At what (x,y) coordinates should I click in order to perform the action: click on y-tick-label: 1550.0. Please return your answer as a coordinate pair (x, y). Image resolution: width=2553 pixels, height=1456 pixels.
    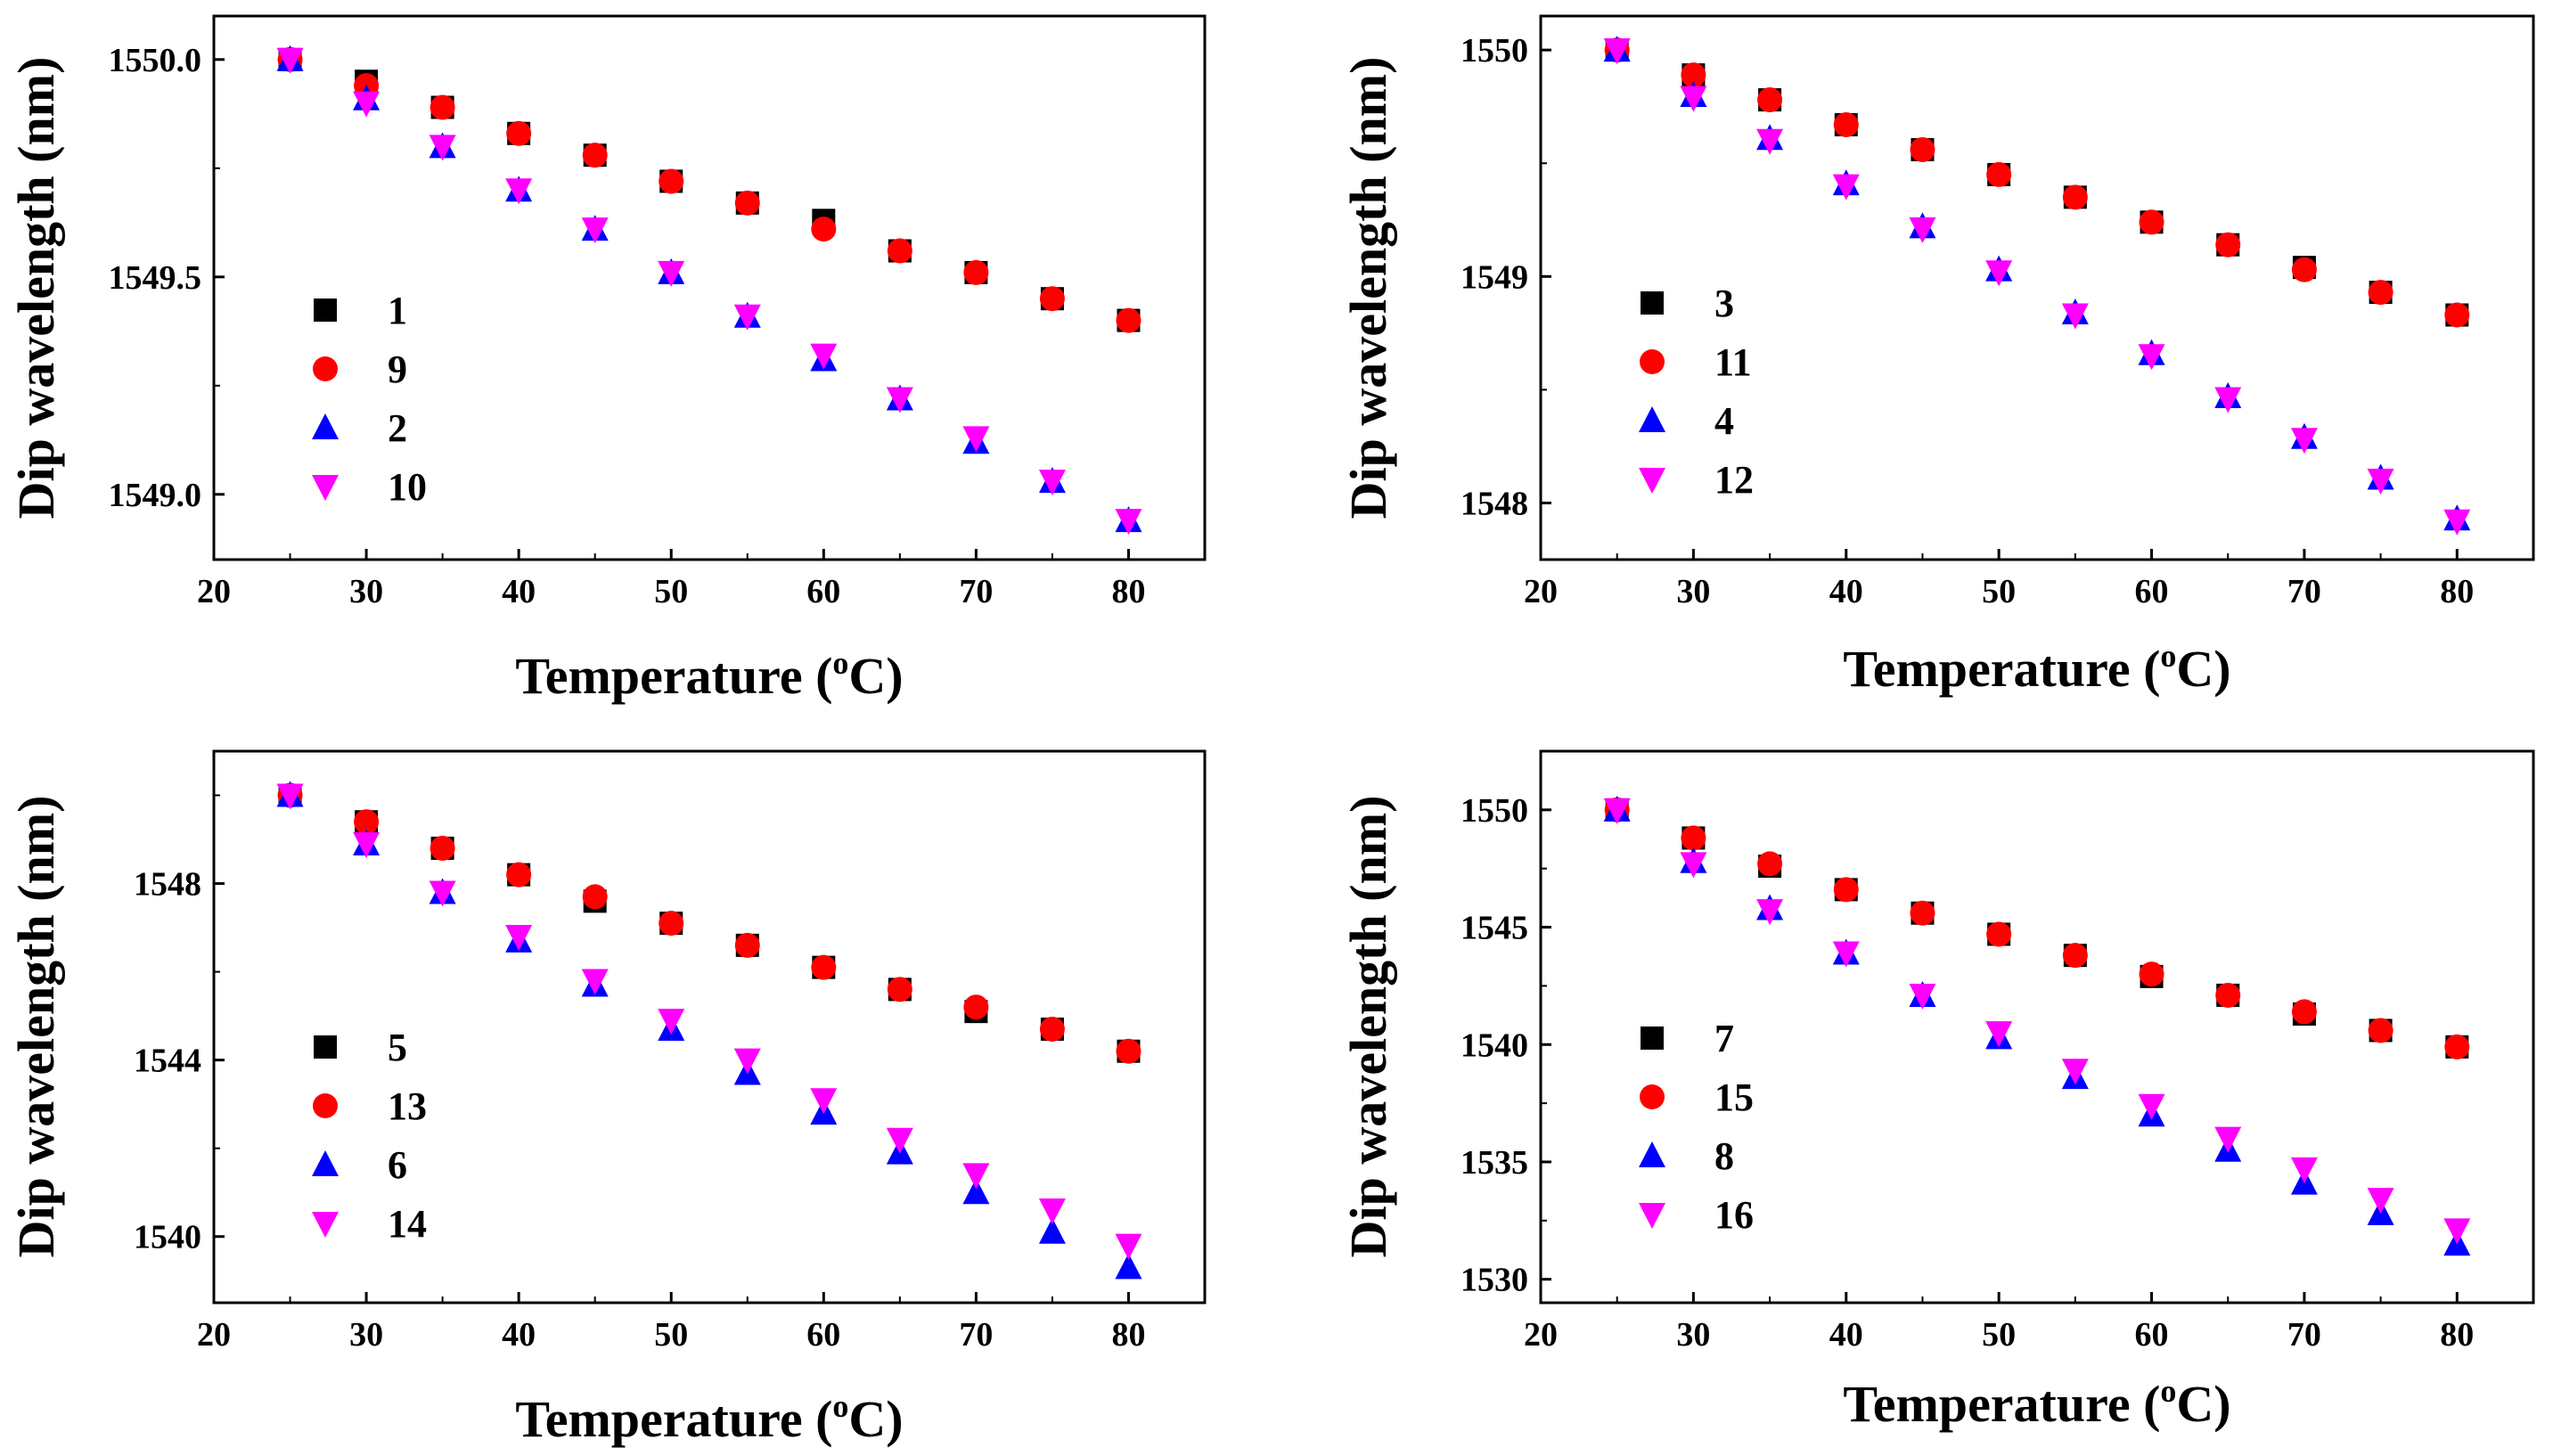
    Looking at the image, I should click on (155, 61).